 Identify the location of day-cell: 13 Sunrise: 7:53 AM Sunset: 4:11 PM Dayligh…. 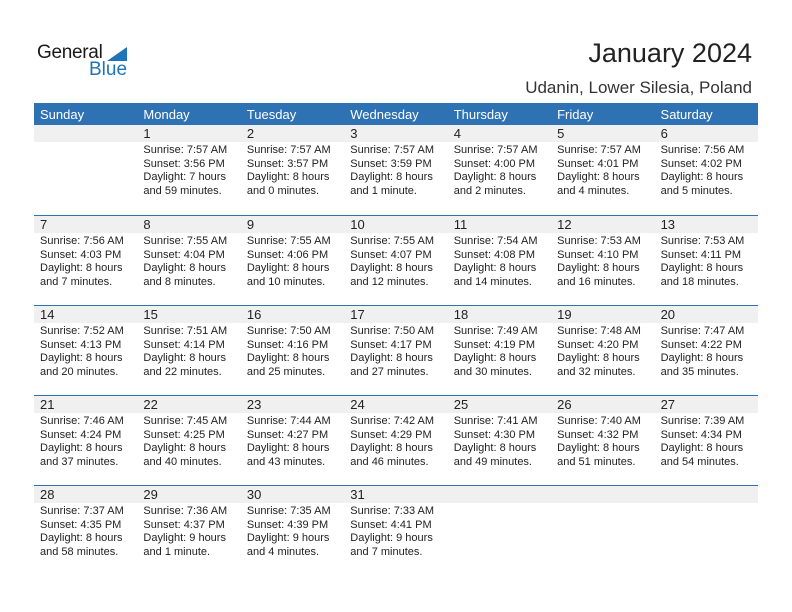
(706, 261).